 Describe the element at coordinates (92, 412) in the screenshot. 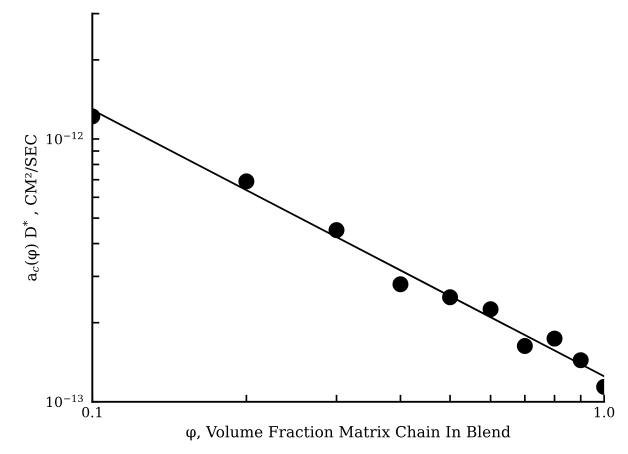

I see `x-tick-label: 0.1` at that location.